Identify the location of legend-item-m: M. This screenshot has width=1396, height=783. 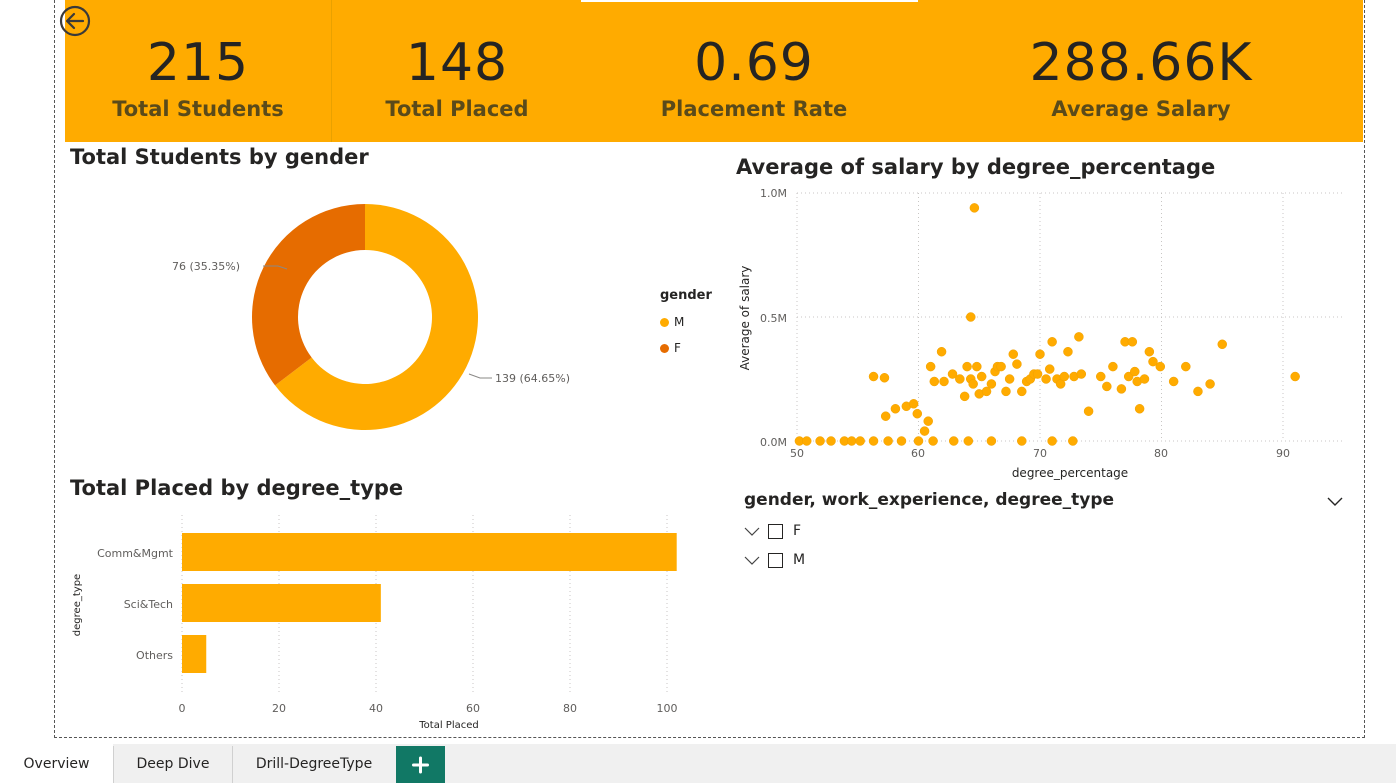
(686, 322).